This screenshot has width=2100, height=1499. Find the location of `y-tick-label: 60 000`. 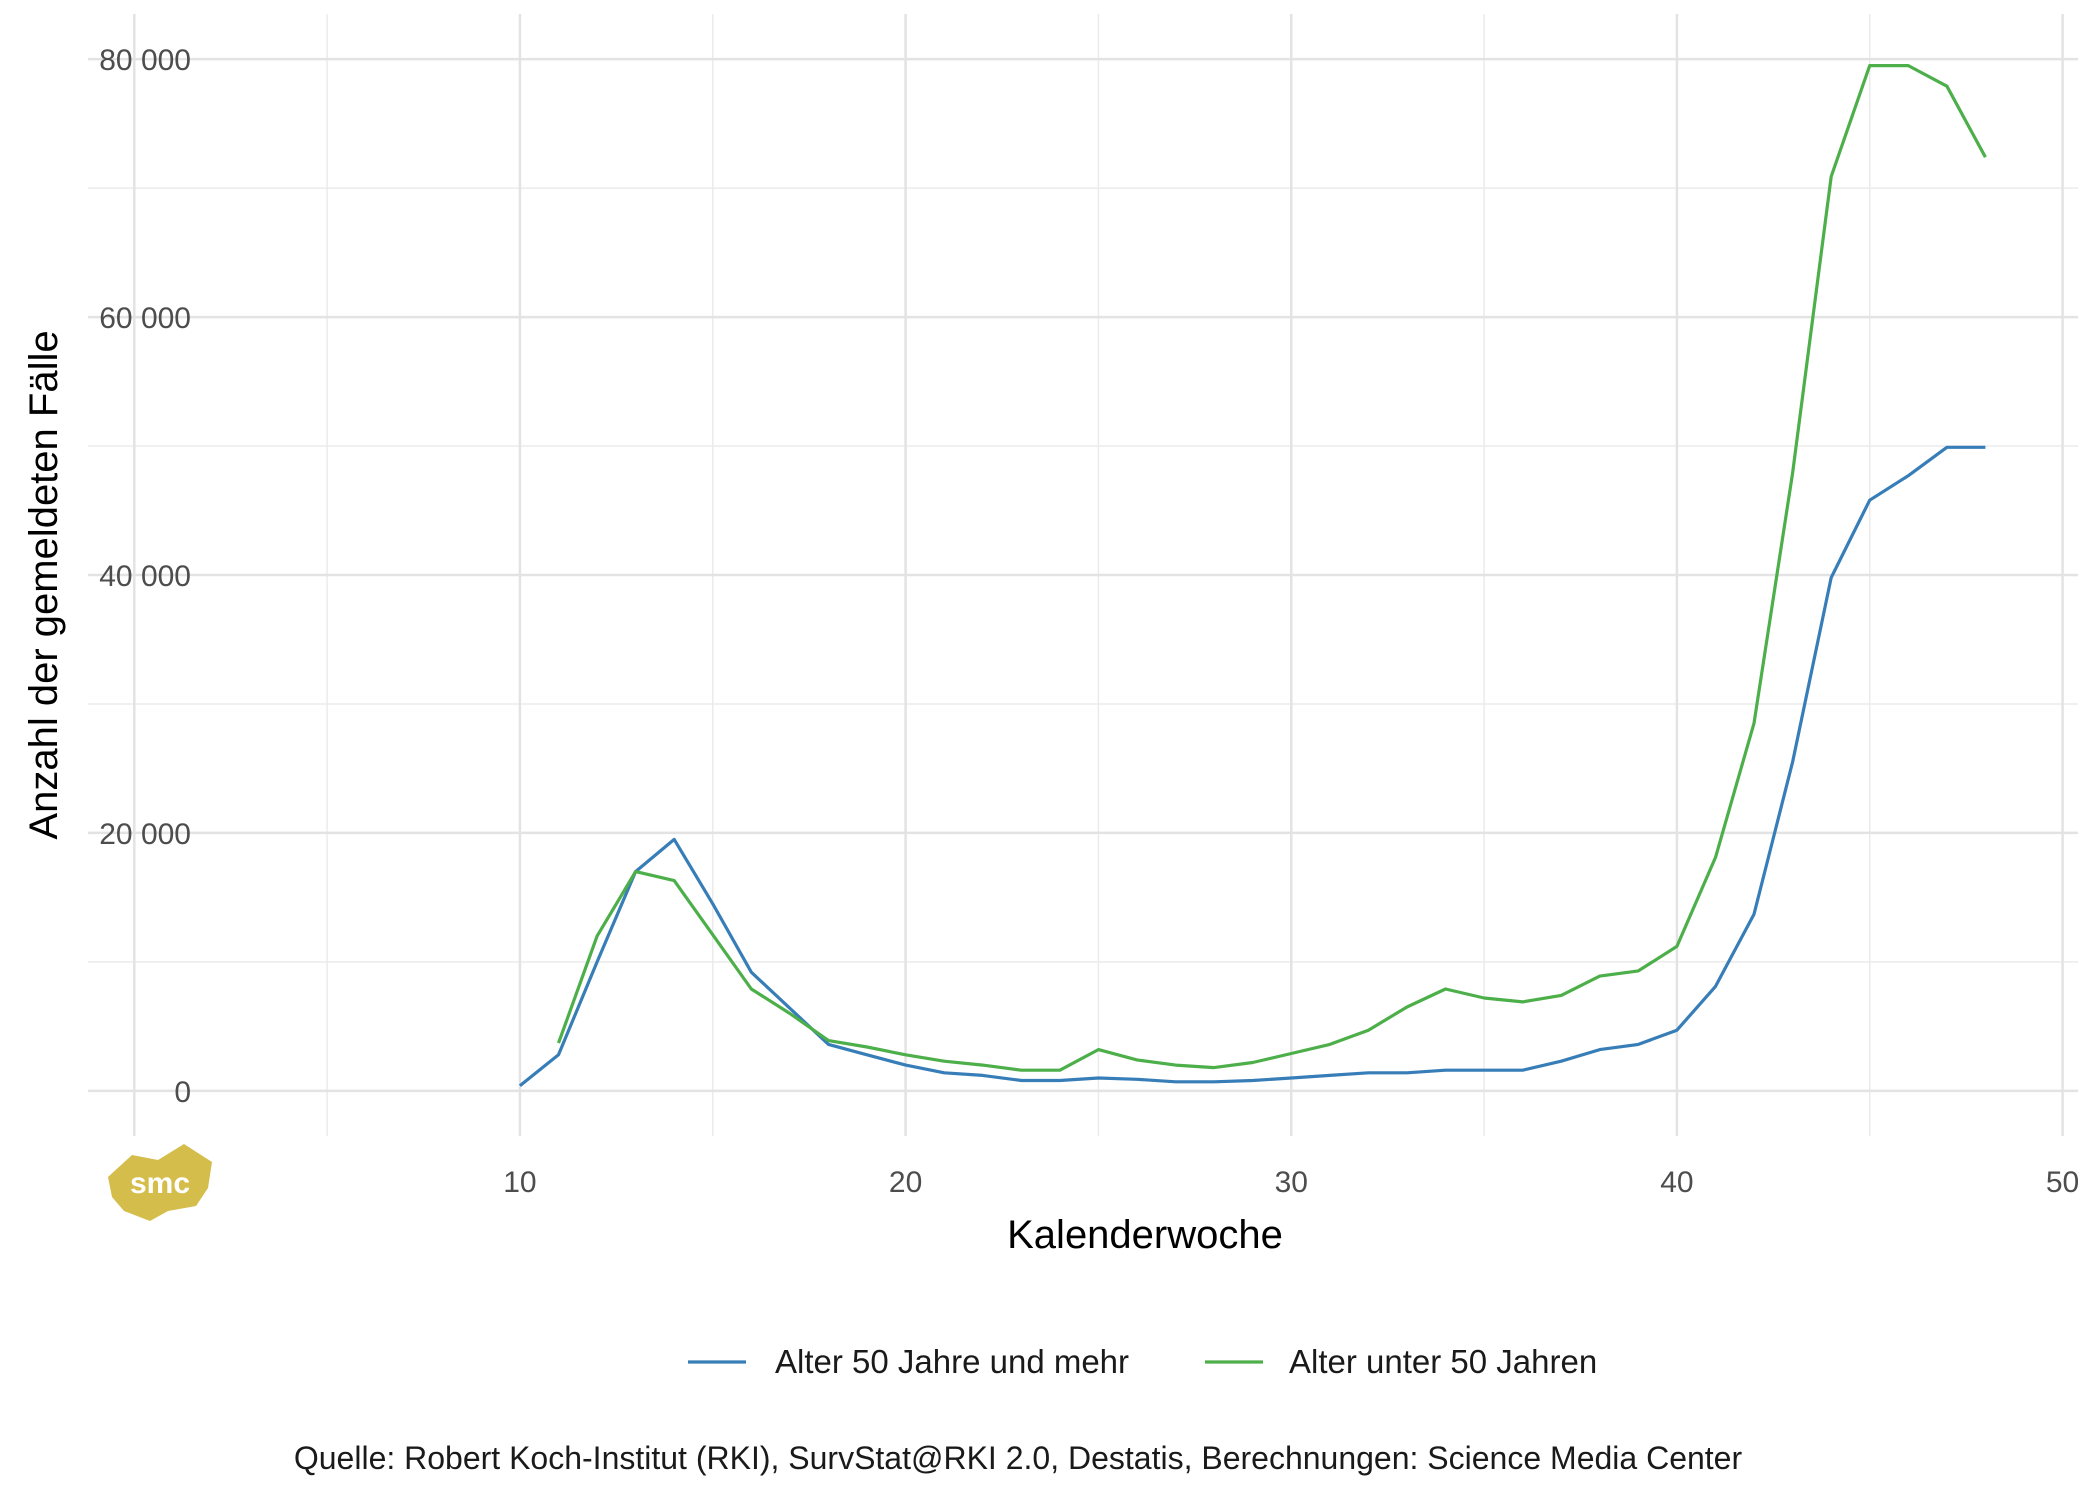

y-tick-label: 60 000 is located at coordinates (145, 318).